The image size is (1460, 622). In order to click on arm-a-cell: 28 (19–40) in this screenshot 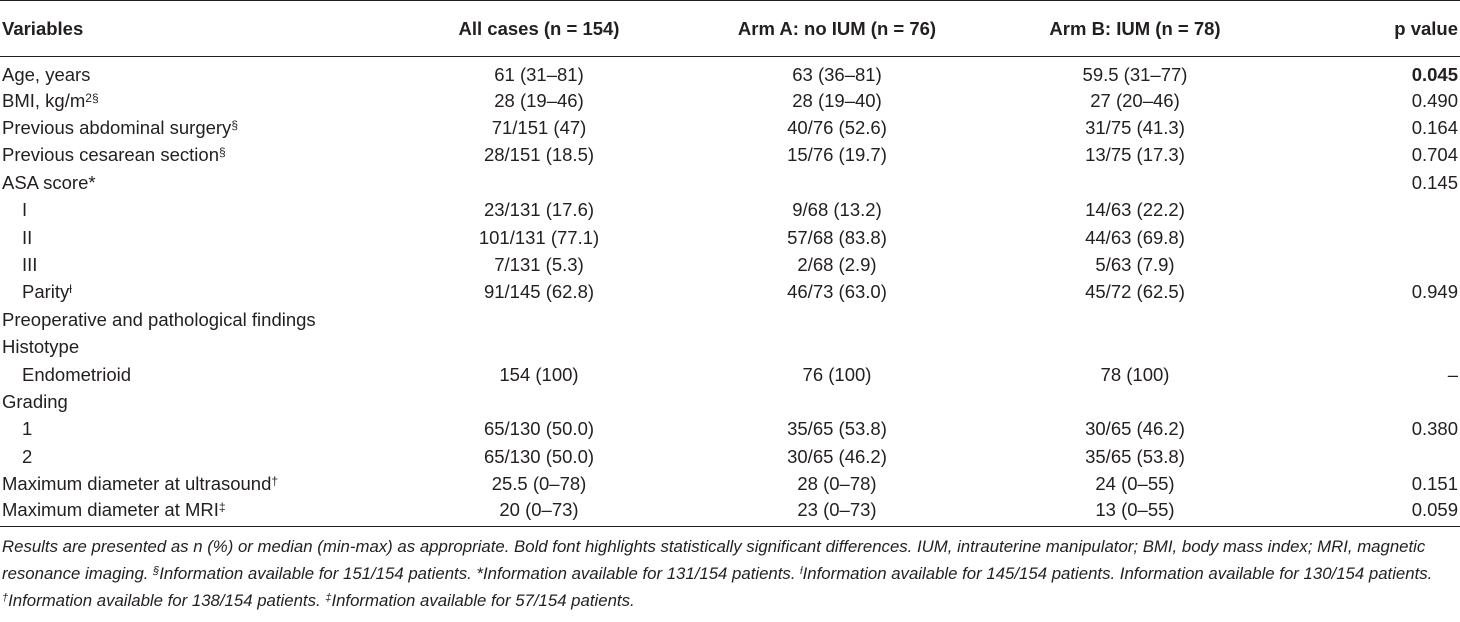, I will do `click(837, 100)`.